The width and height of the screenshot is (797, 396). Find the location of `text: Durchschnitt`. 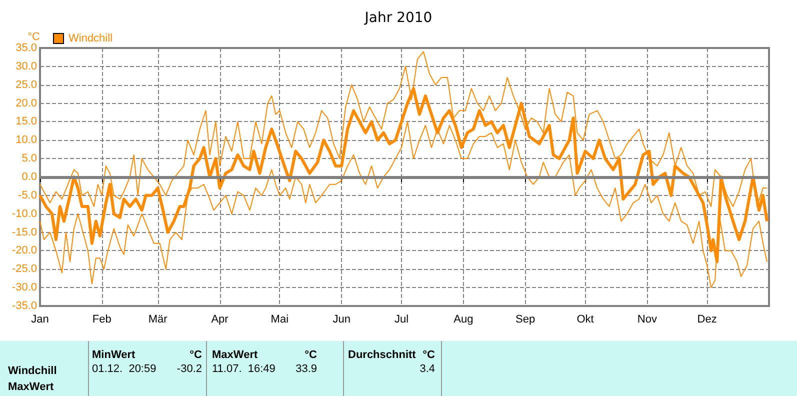

text: Durchschnitt is located at coordinates (382, 355).